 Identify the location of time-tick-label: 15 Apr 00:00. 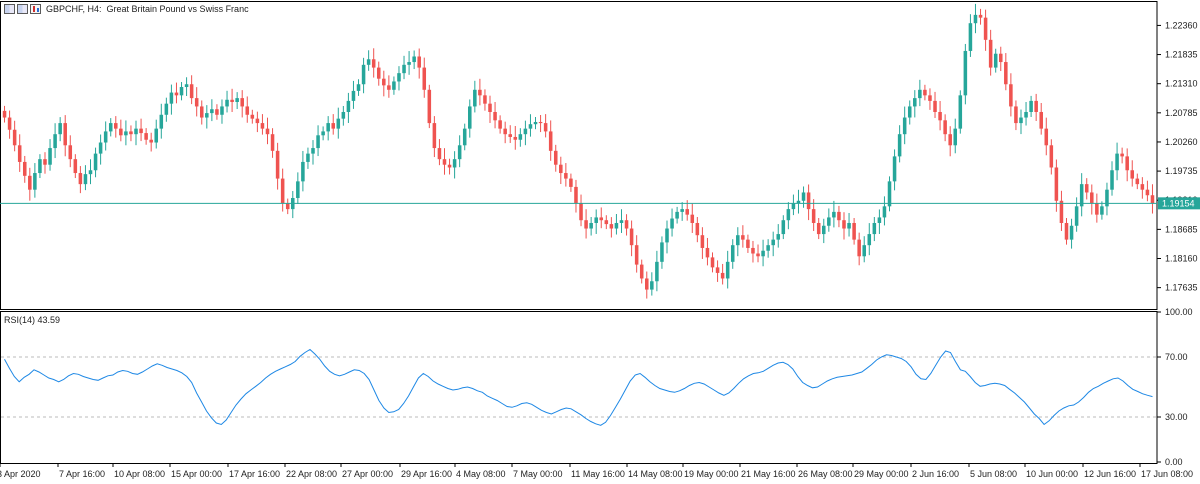
(196, 474).